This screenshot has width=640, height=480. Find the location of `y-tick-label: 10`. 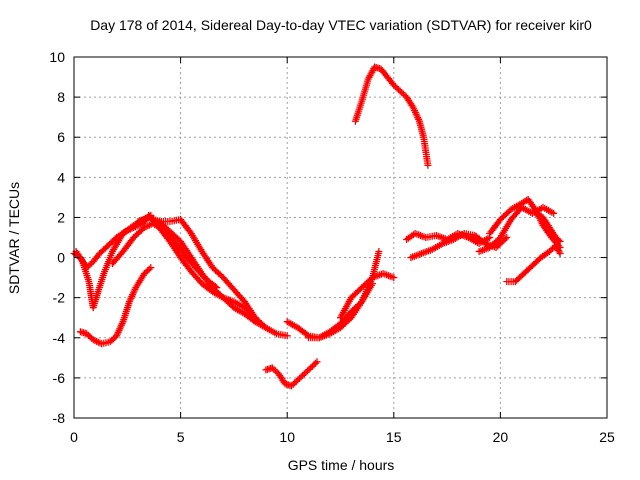

y-tick-label: 10 is located at coordinates (57, 57).